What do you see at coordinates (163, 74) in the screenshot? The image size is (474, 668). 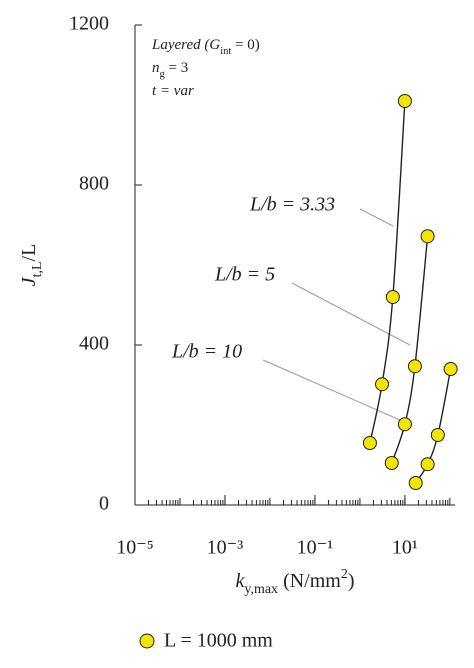 I see `note-line-part: g` at bounding box center [163, 74].